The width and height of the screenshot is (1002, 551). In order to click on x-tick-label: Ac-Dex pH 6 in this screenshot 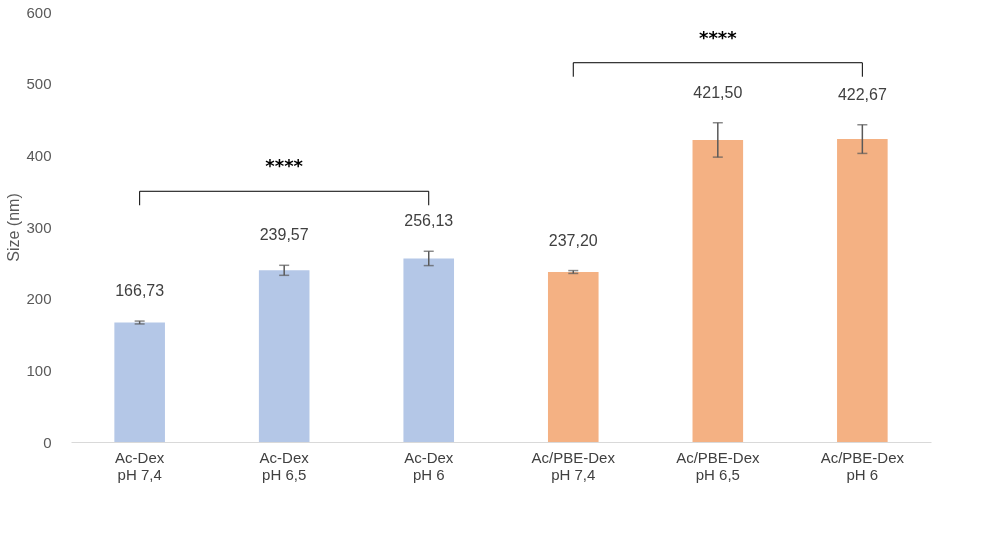, I will do `click(429, 465)`.